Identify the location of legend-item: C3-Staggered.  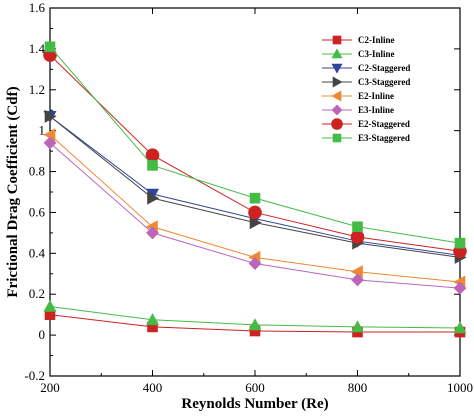
(366, 82).